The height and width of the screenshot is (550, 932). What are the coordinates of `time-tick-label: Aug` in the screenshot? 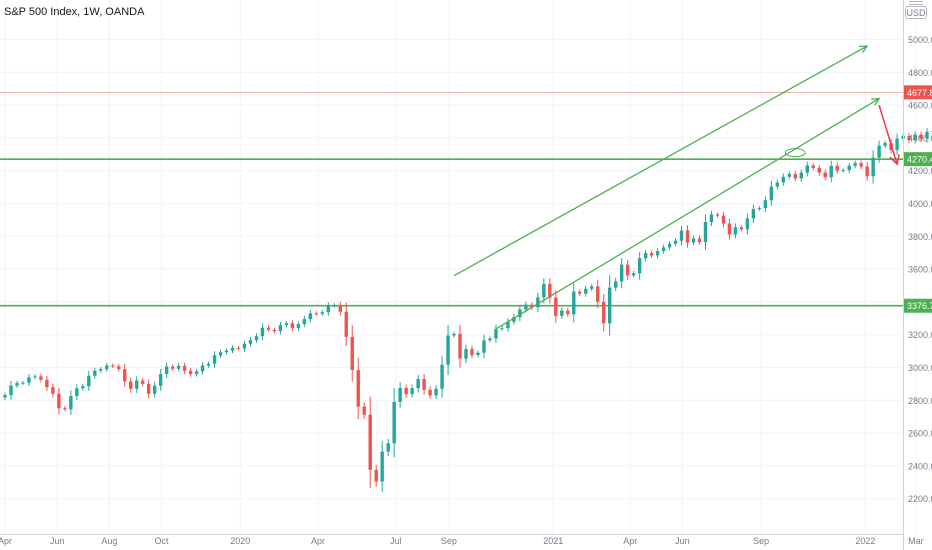 It's located at (109, 541).